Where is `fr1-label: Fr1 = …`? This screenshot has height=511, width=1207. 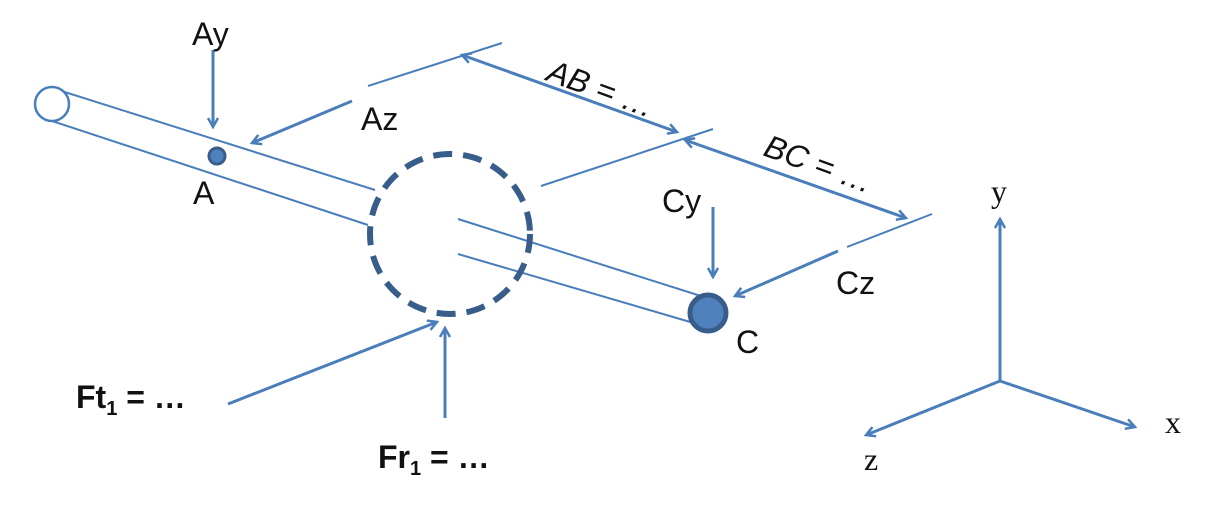 fr1-label: Fr1 = … is located at coordinates (434, 459).